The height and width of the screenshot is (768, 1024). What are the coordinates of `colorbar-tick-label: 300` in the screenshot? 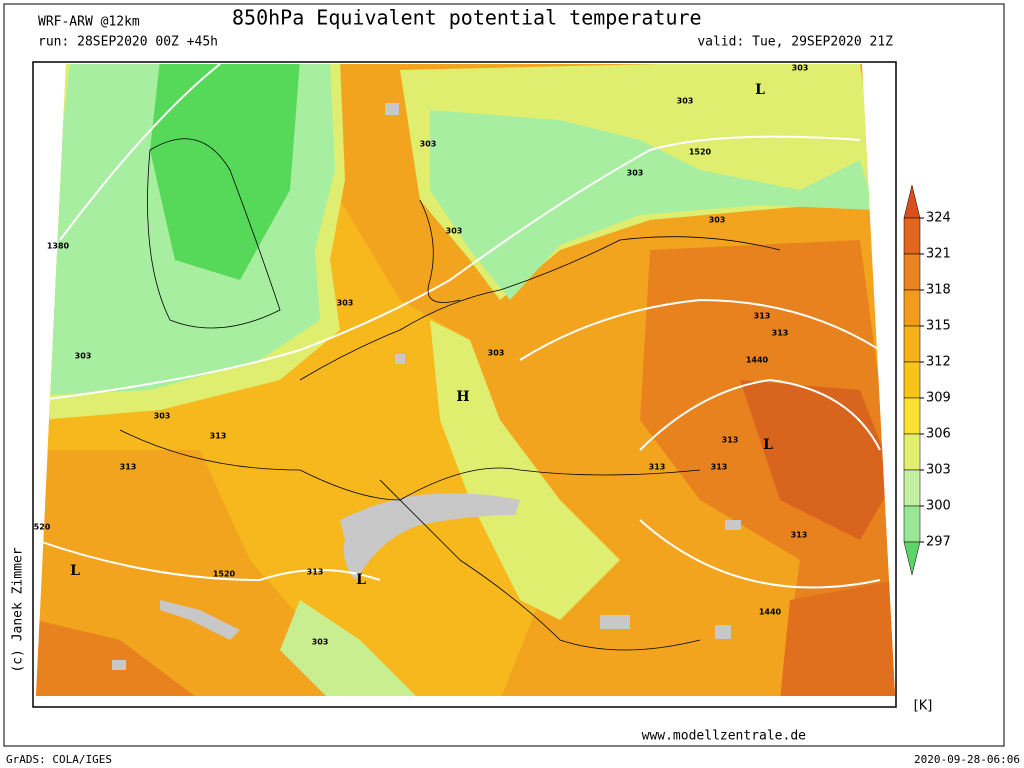 It's located at (938, 506).